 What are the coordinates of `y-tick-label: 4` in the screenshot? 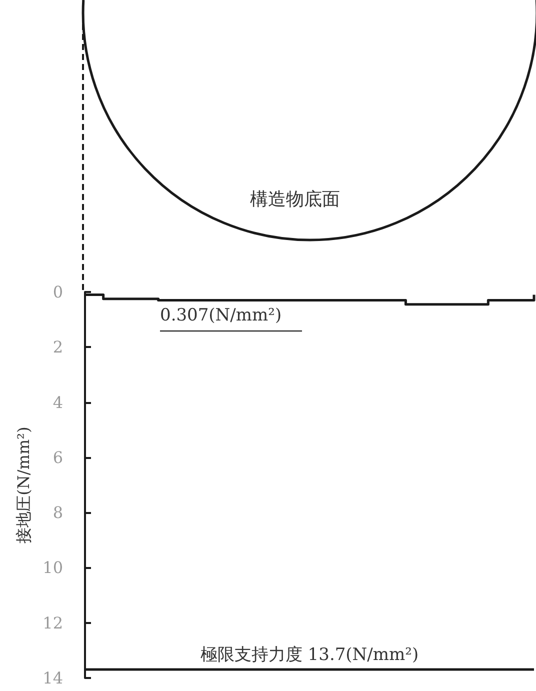 It's located at (57, 402).